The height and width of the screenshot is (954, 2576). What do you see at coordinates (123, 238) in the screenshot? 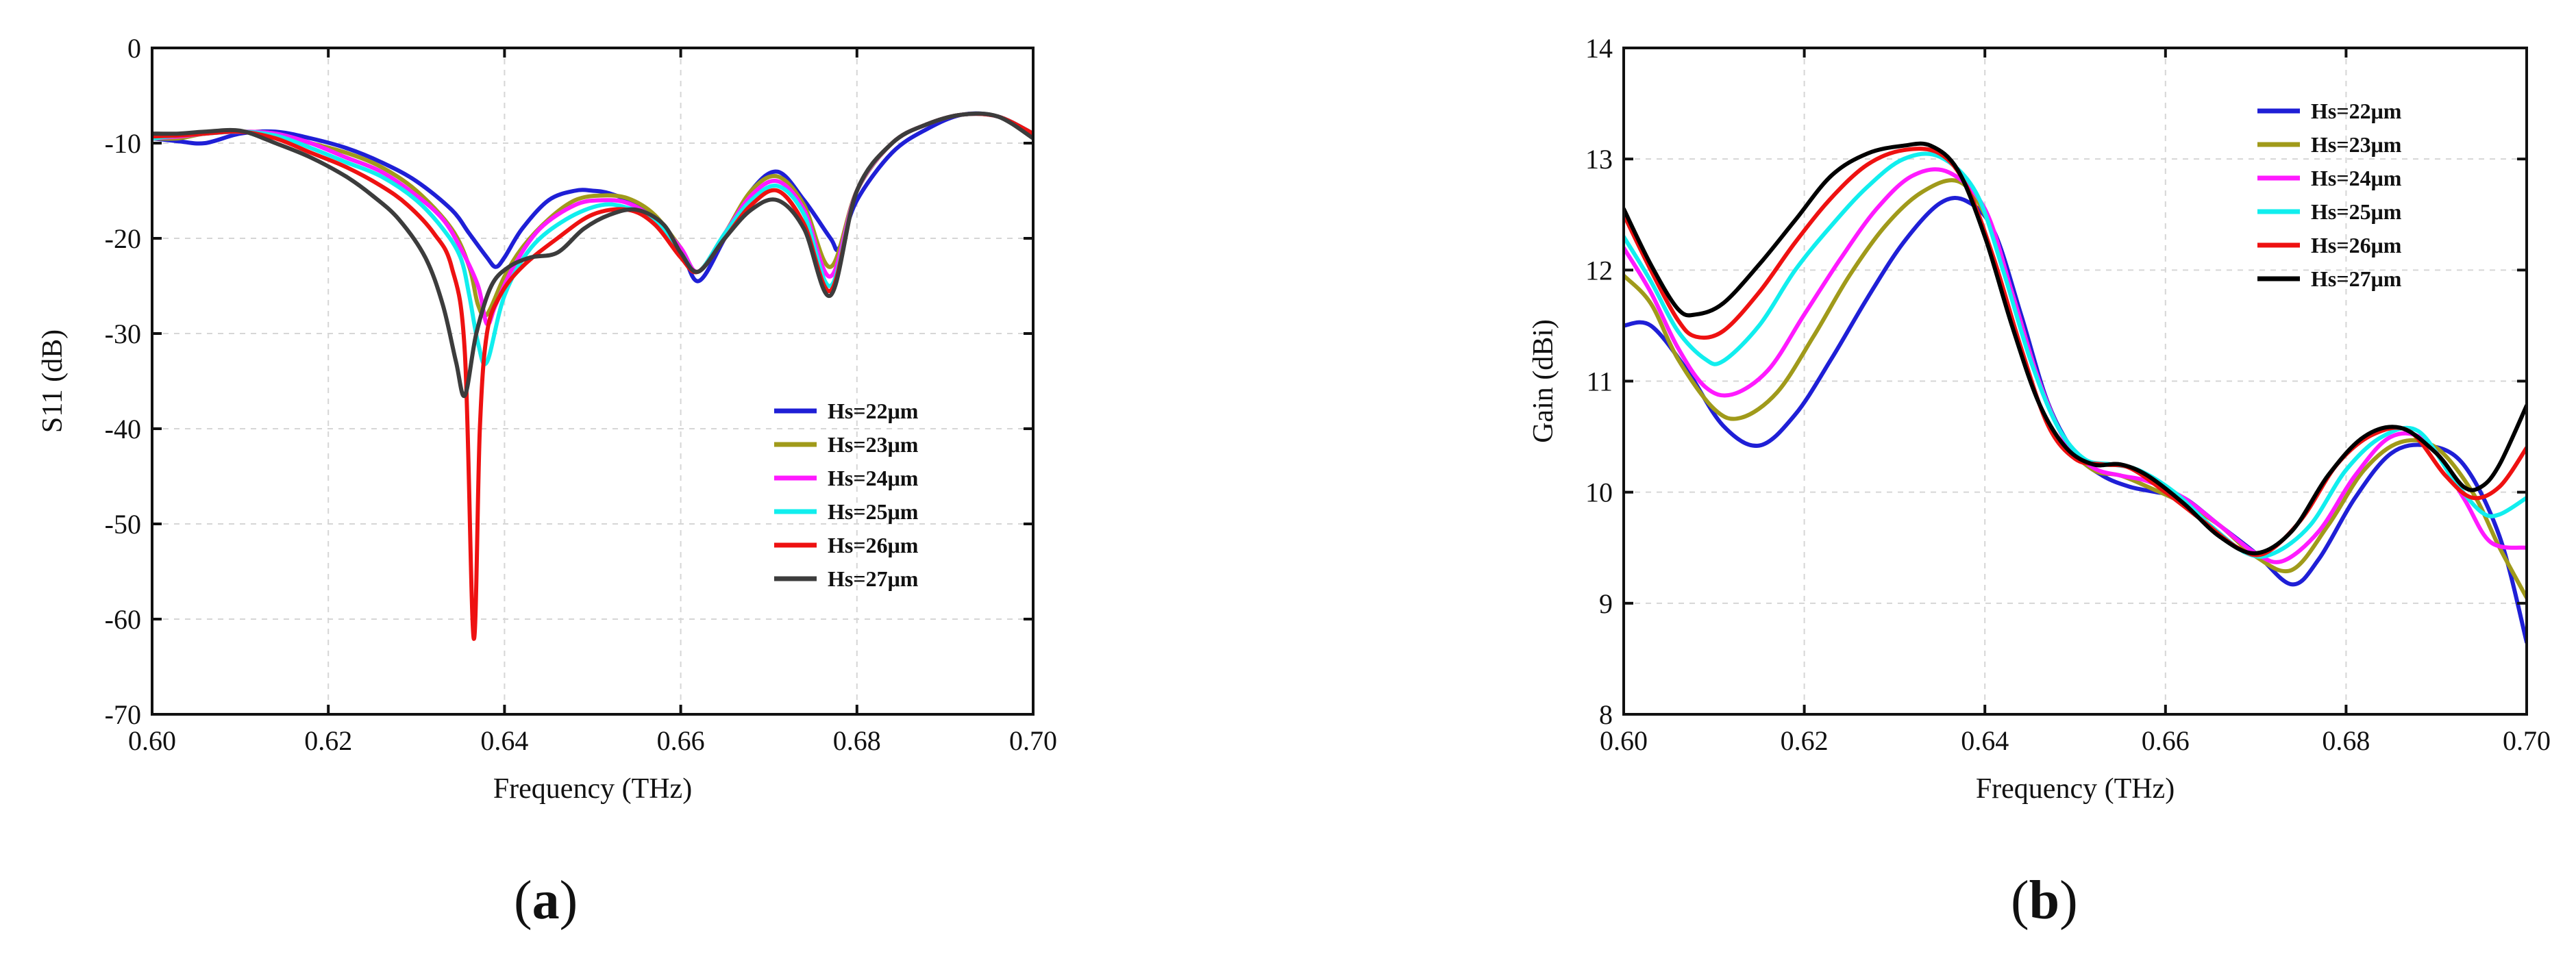
I see `y-tick-label: -20` at bounding box center [123, 238].